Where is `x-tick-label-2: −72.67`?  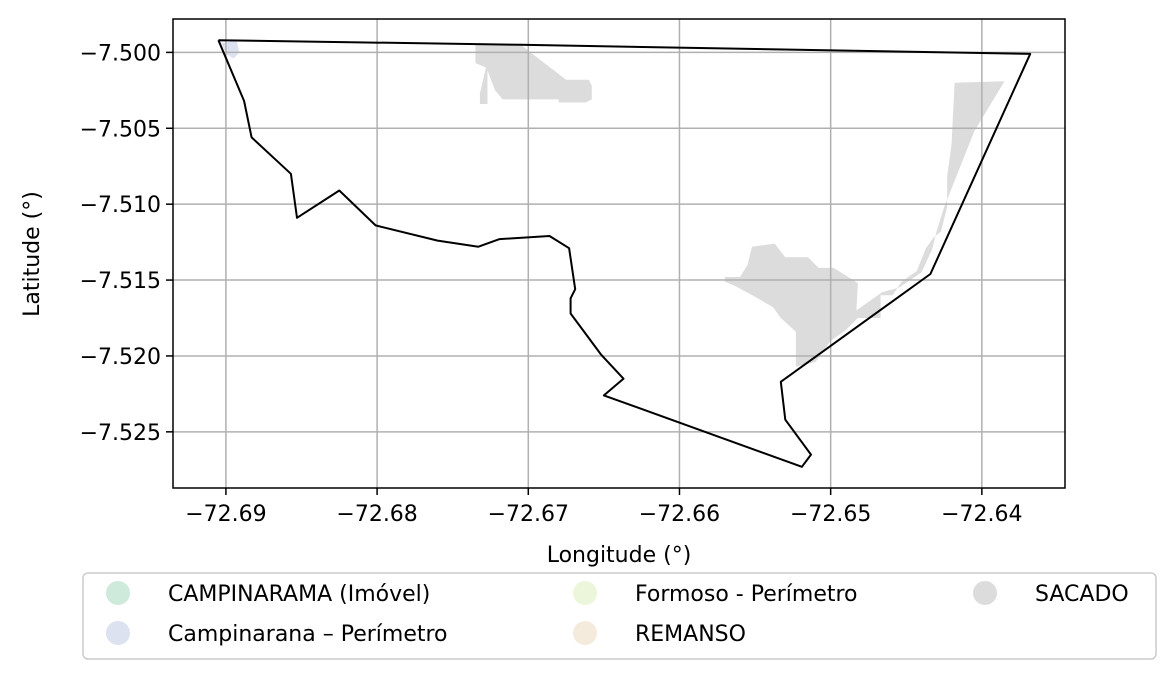
x-tick-label-2: −72.67 is located at coordinates (528, 514).